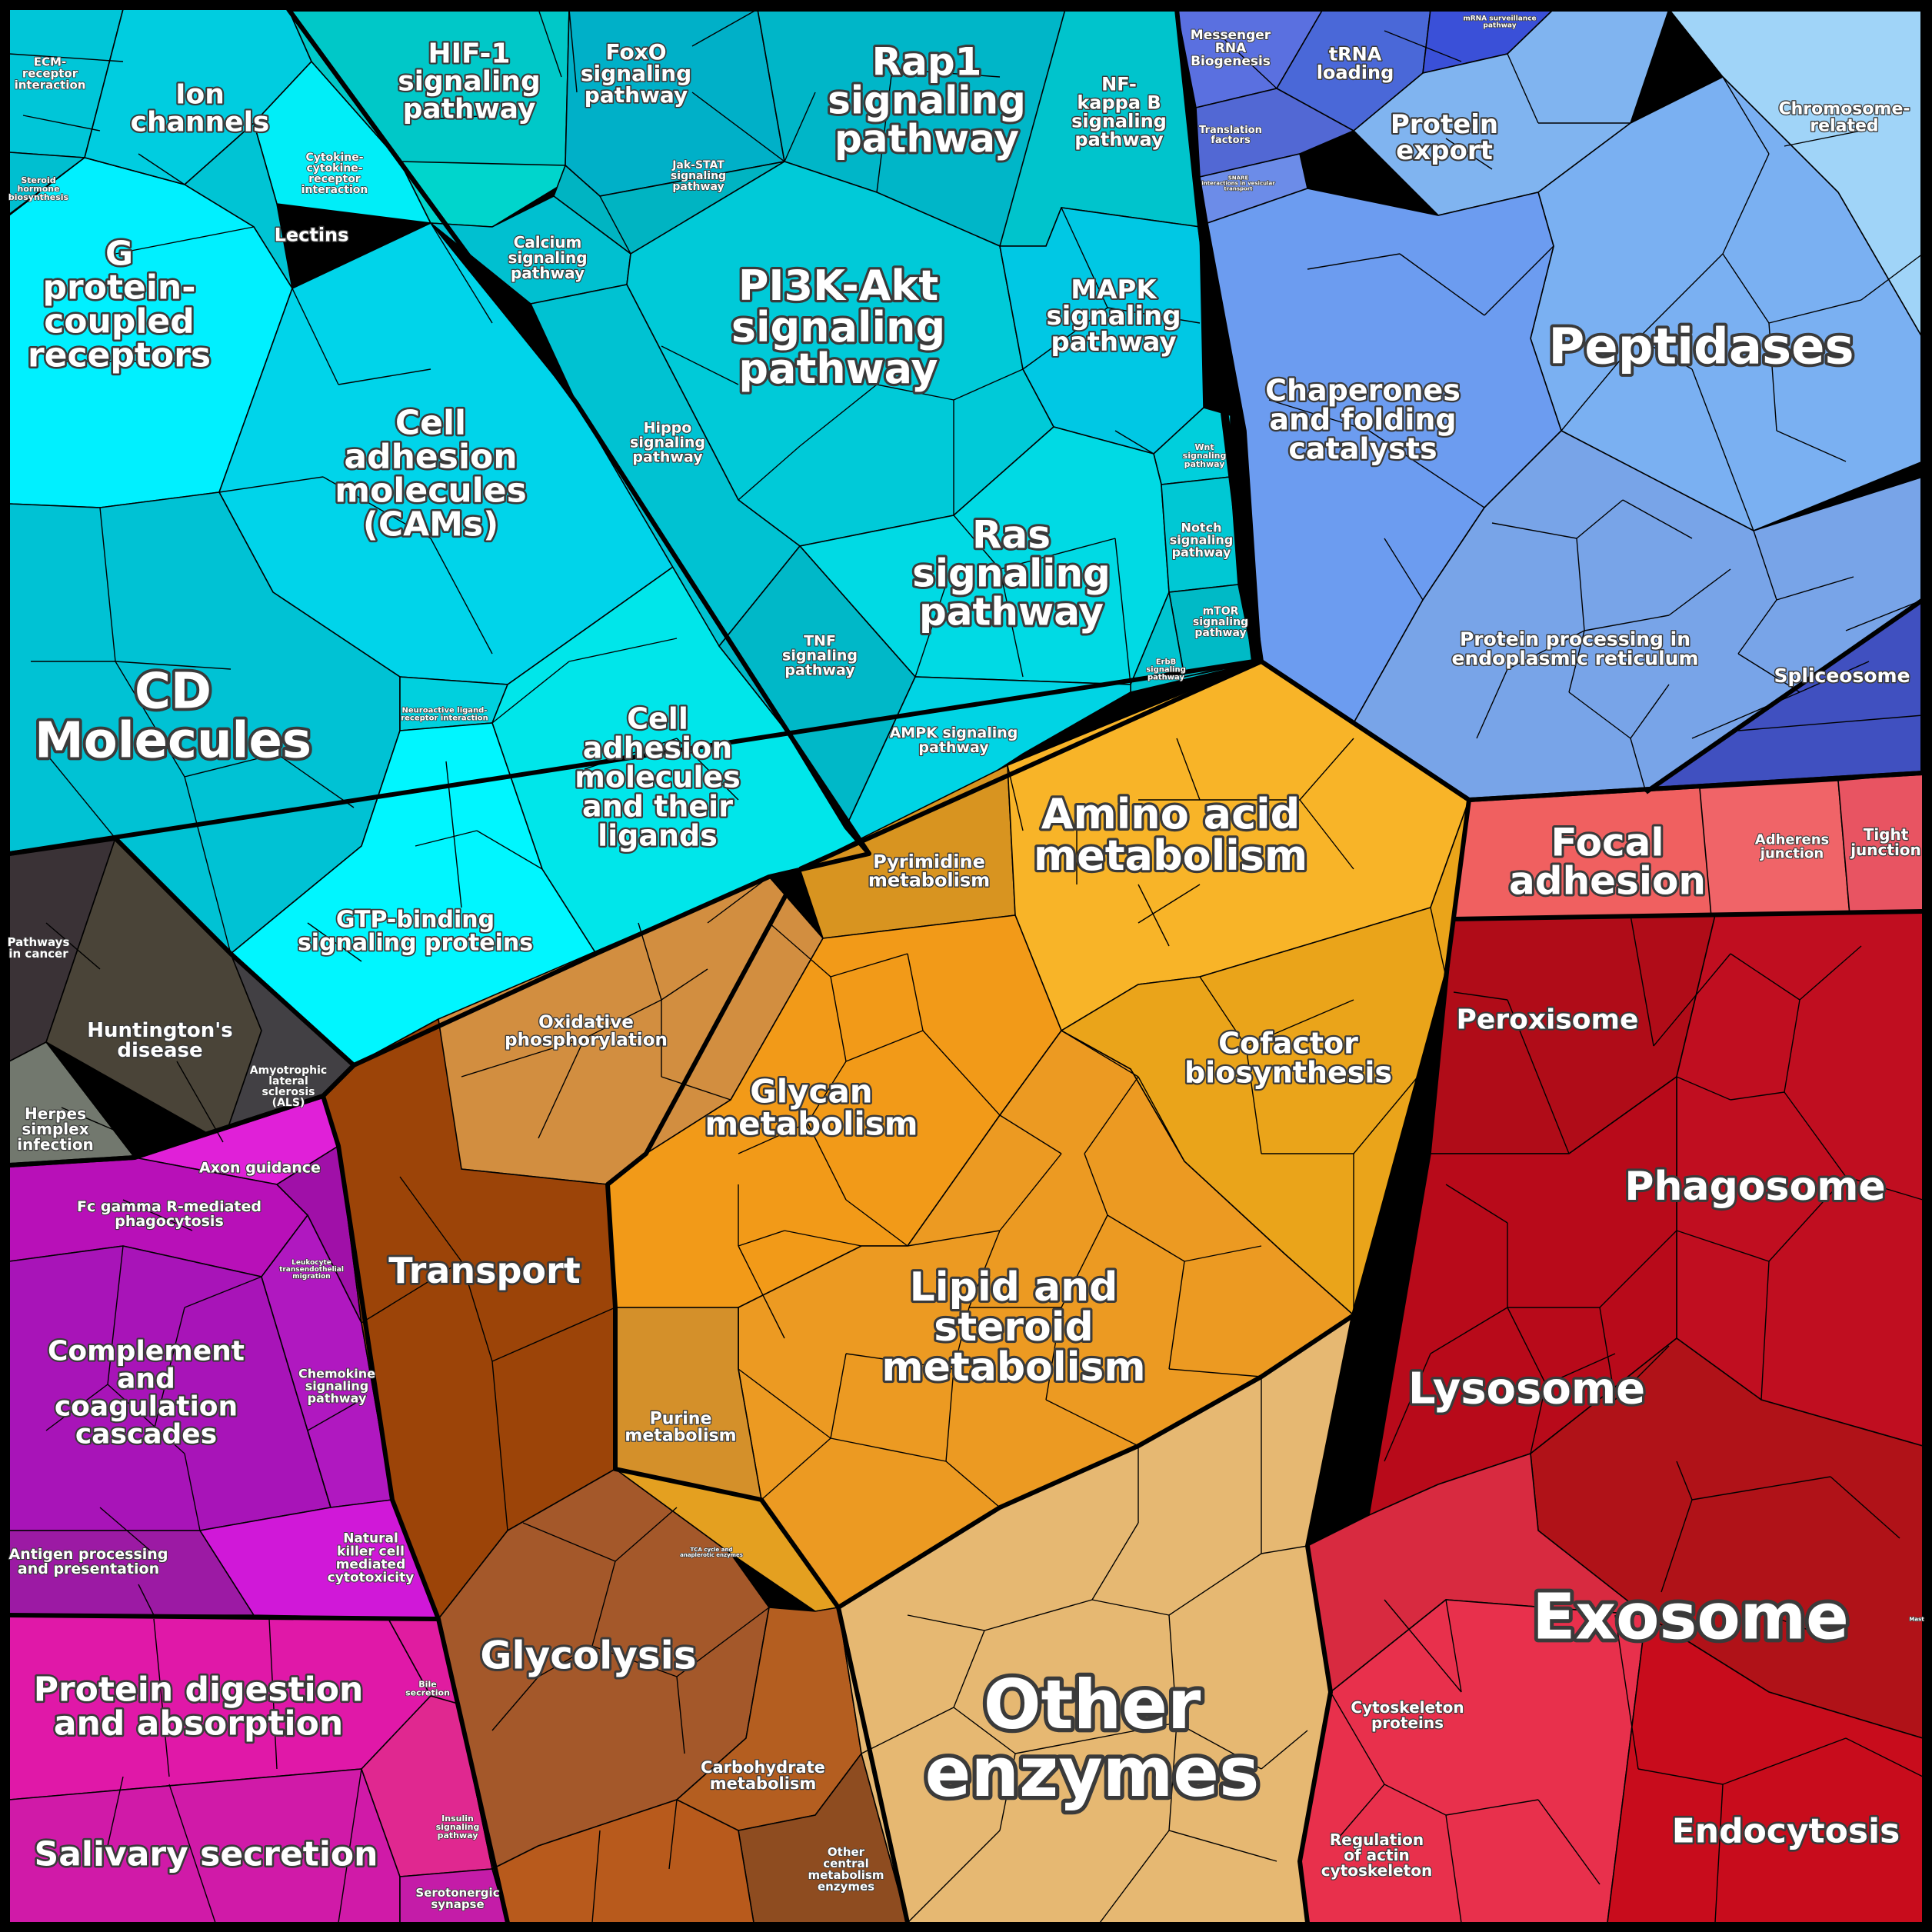 The width and height of the screenshot is (1932, 1932). Describe the element at coordinates (846, 1887) in the screenshot. I see `label-line: enzymes` at that location.